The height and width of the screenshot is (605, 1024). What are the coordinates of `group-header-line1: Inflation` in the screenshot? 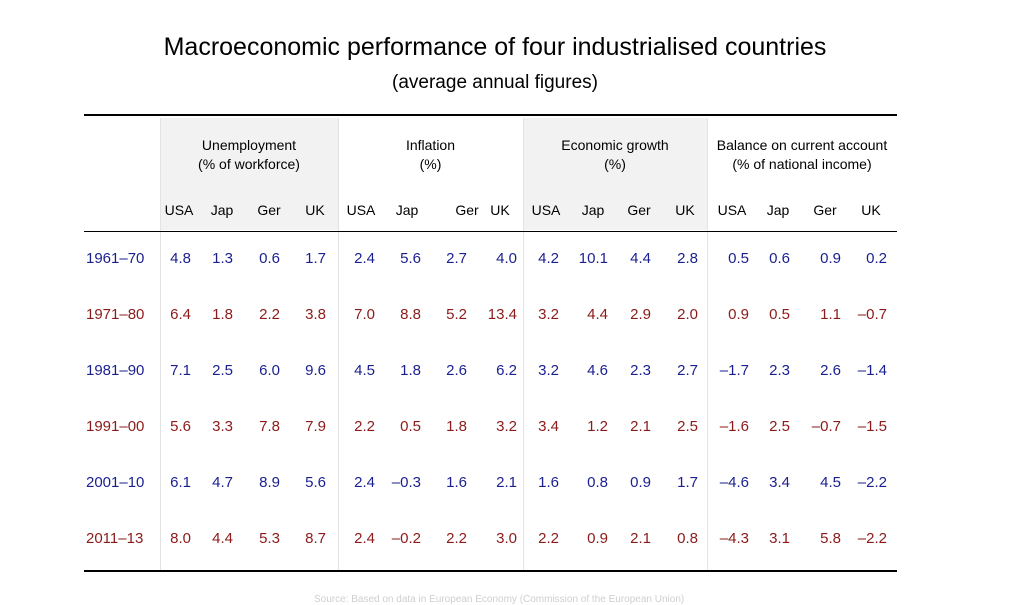 It's located at (430, 145).